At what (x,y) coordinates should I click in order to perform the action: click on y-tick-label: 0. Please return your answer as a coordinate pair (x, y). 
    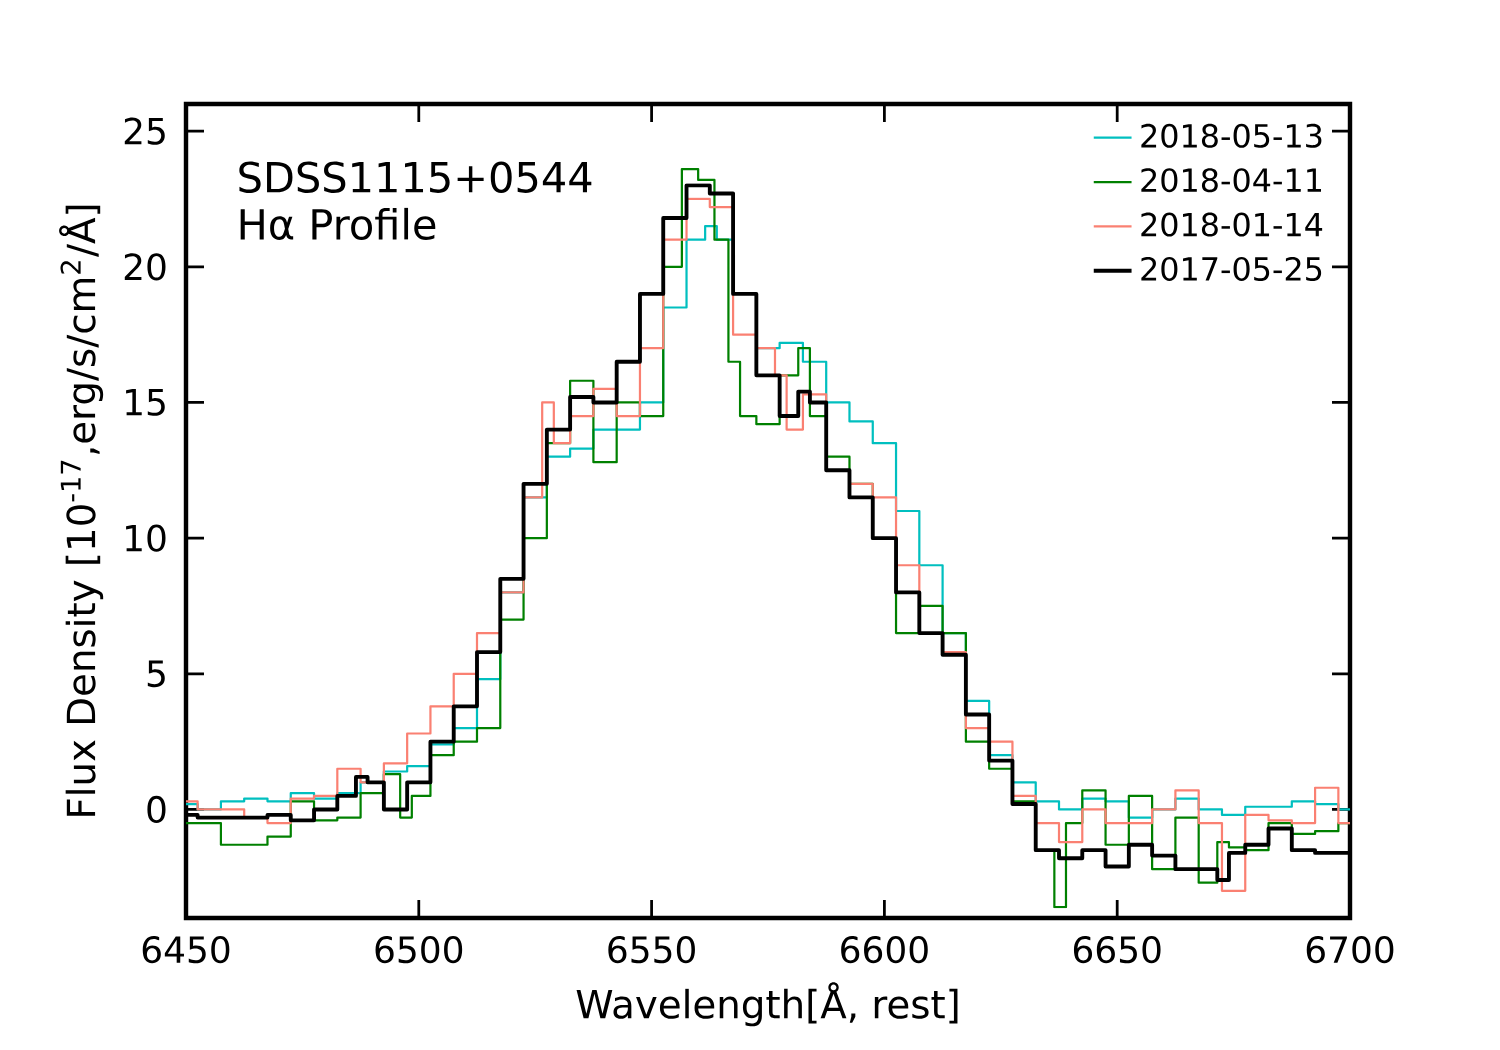
    Looking at the image, I should click on (156, 809).